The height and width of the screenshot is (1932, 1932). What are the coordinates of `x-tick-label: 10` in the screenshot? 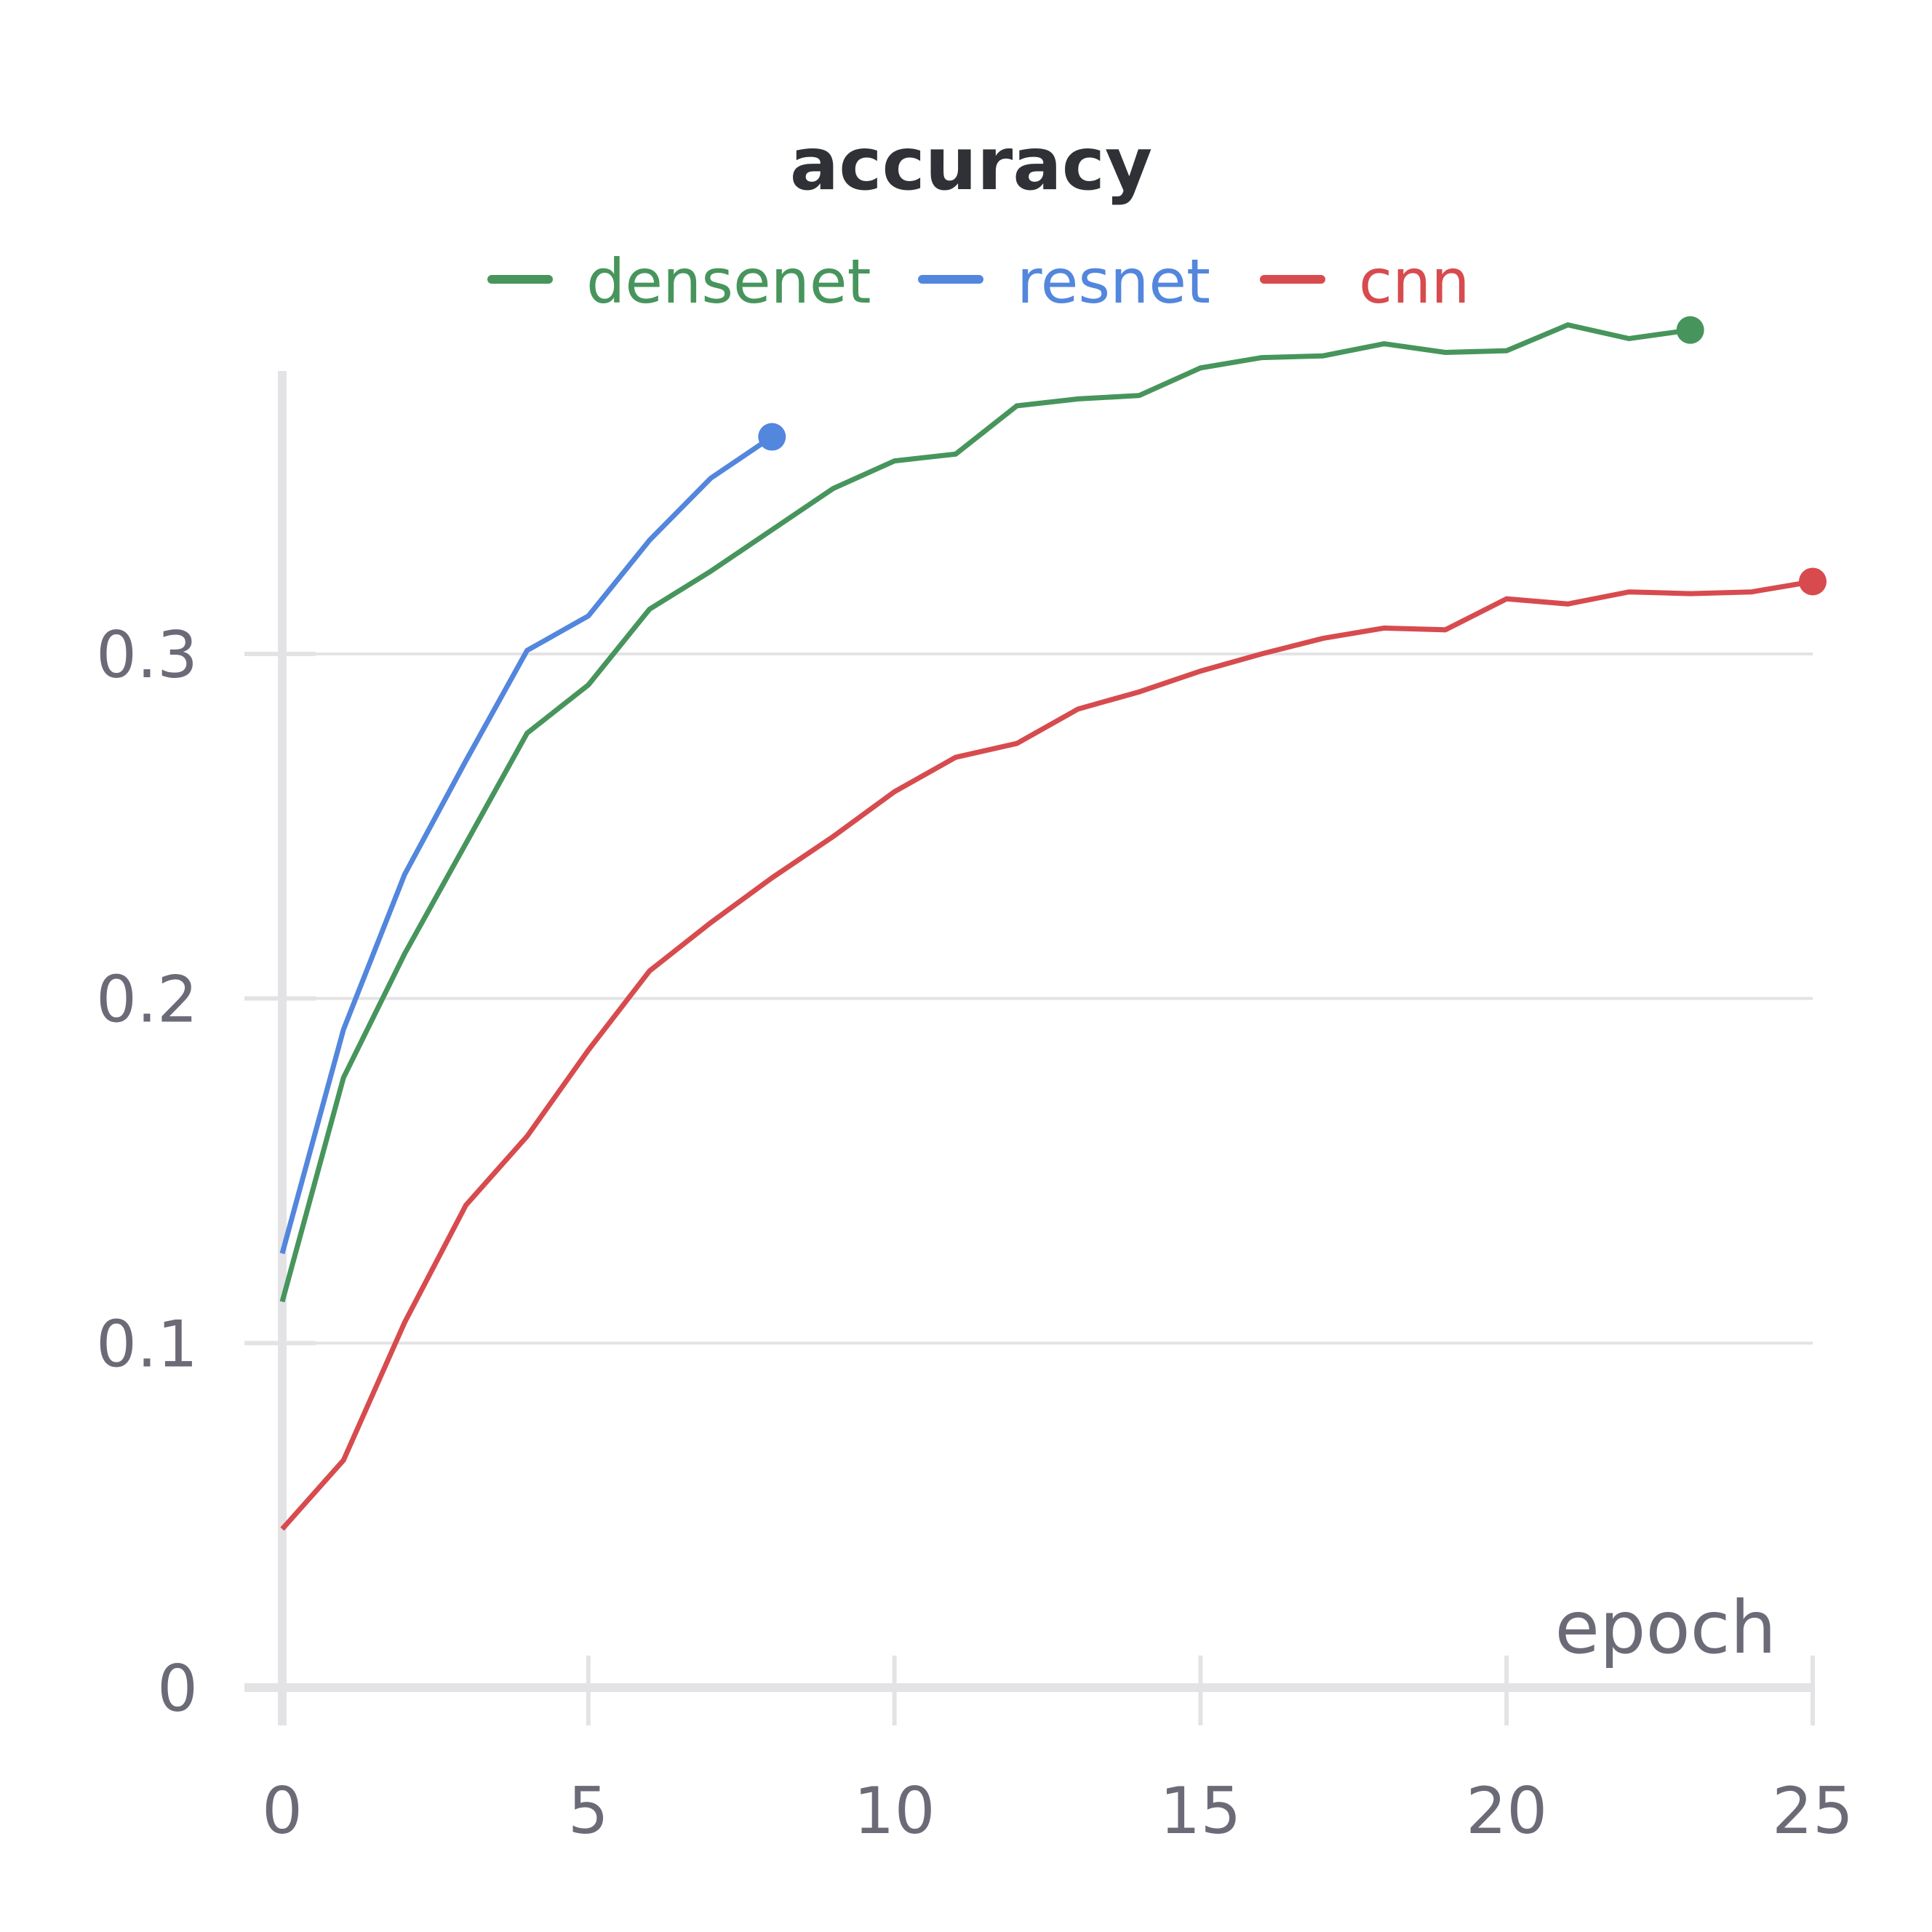 It's located at (894, 1810).